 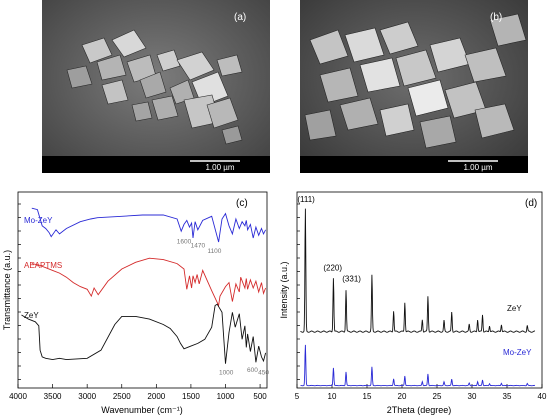 What do you see at coordinates (184, 241) in the screenshot?
I see `chart-c-annotation: 1600` at bounding box center [184, 241].